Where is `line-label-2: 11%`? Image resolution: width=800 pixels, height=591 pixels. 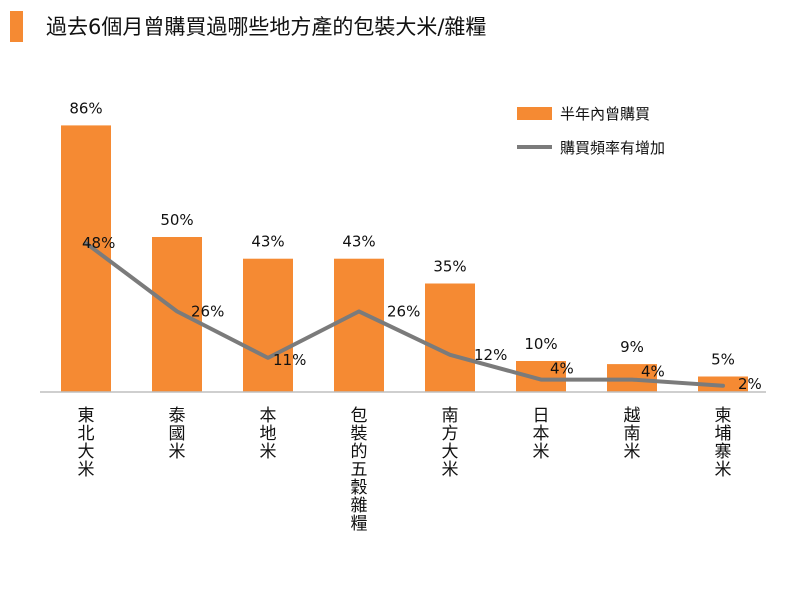
line-label-2: 11% is located at coordinates (289, 360).